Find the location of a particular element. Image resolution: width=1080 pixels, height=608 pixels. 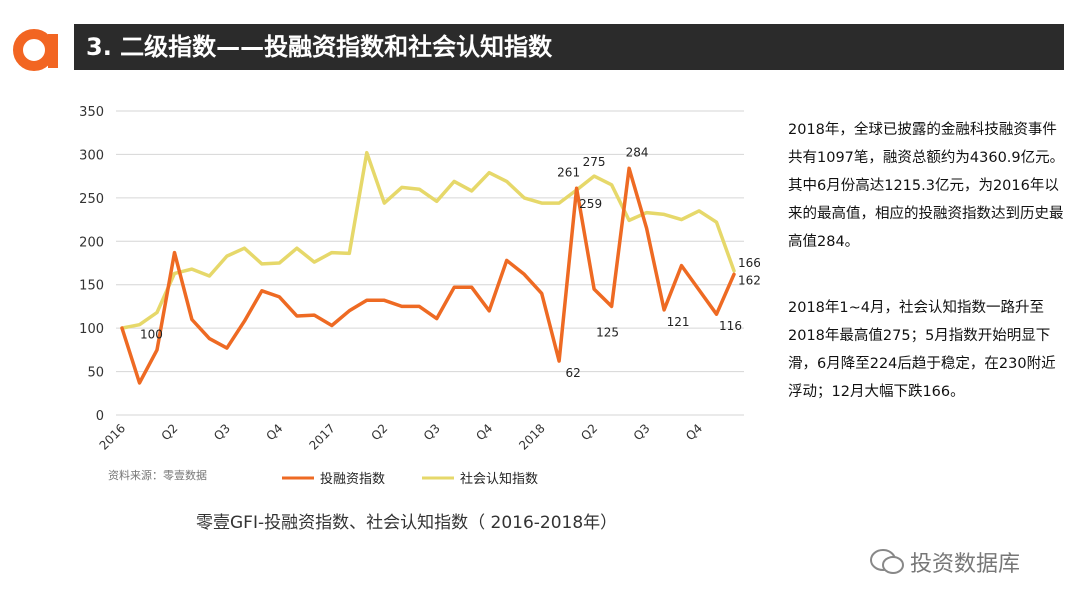

page-title: 3. 二级指数——投融资指数和社会认知指数 is located at coordinates (569, 47).